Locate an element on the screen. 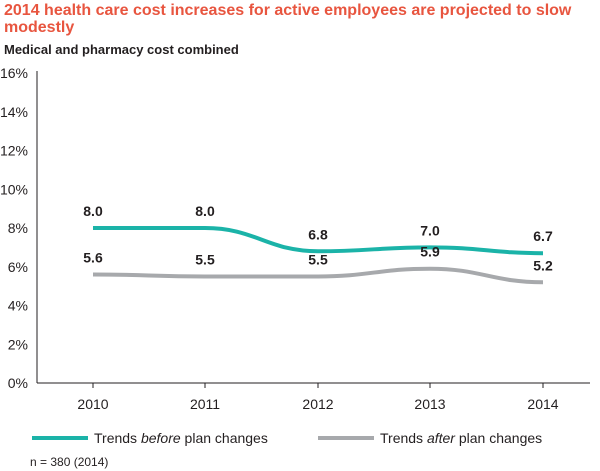 The image size is (600, 471). legend-item-after: Trends after plan changes is located at coordinates (430, 438).